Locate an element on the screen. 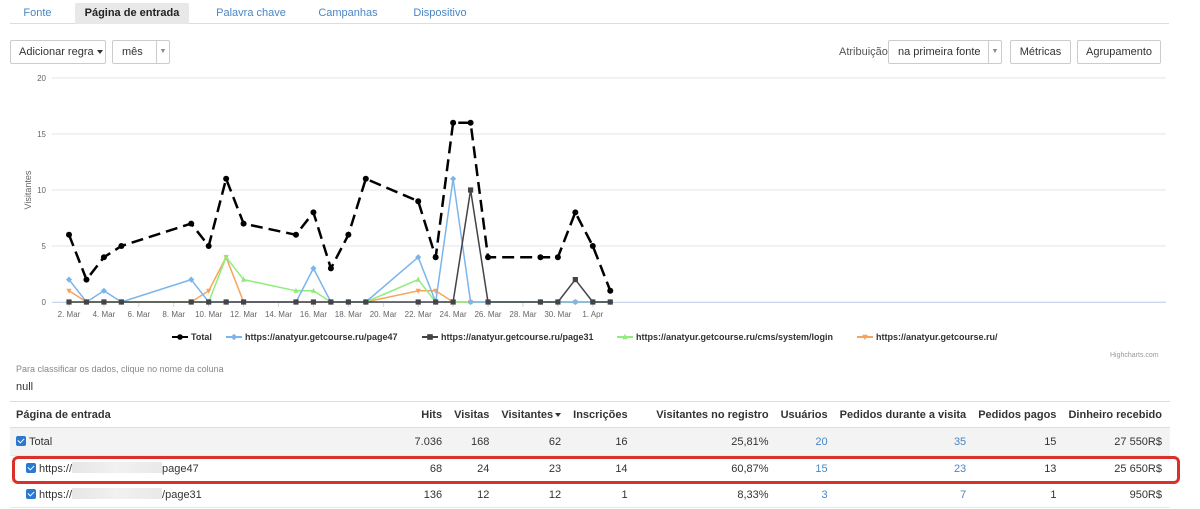 Image resolution: width=1200 pixels, height=509 pixels. x-tick-label: 22. Mar is located at coordinates (418, 314).